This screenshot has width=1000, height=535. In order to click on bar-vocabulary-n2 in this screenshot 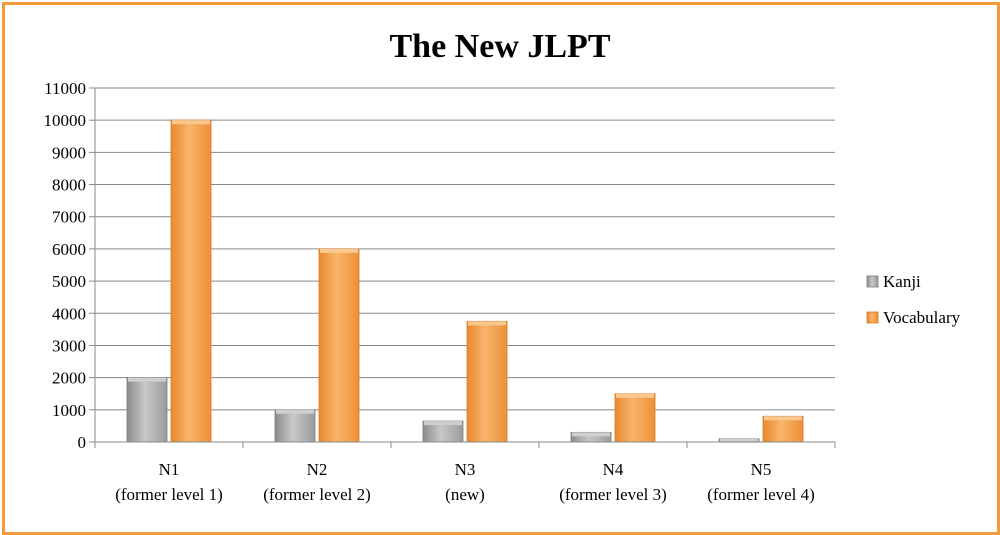, I will do `click(339, 345)`.